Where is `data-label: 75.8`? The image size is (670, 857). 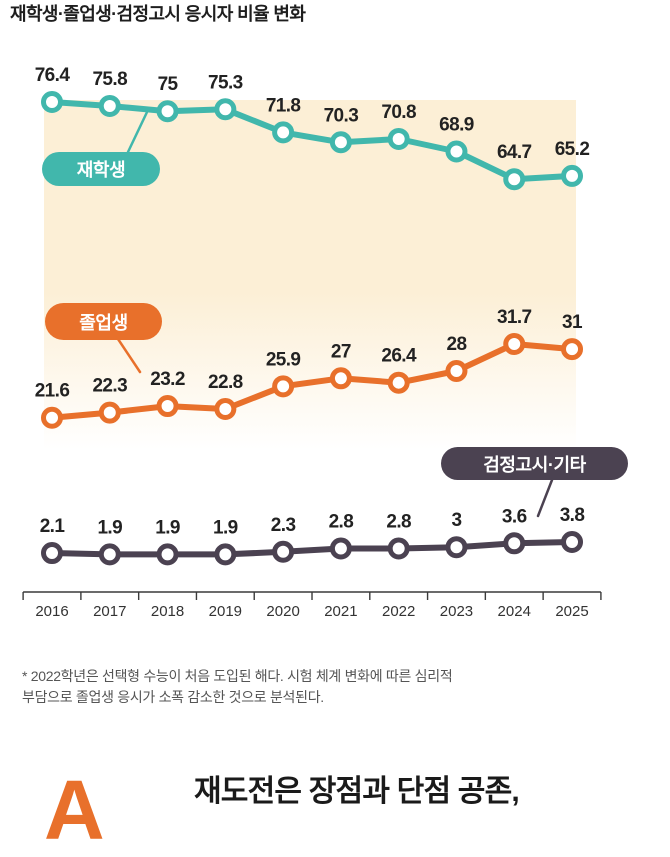
data-label: 75.8 is located at coordinates (109, 79).